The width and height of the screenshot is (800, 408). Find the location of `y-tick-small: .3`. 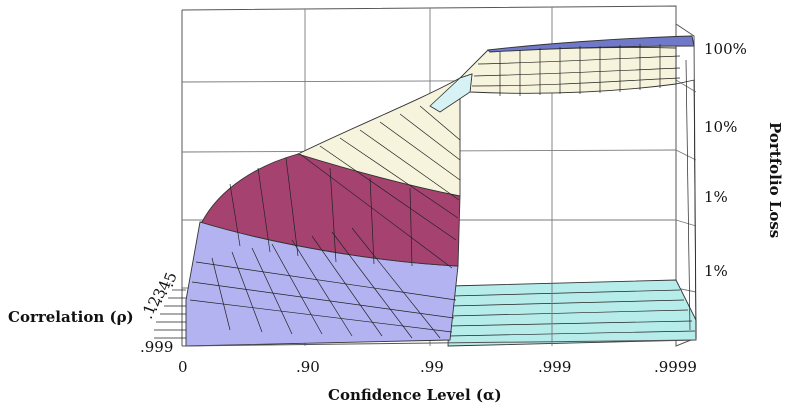

y-tick-small: .3 is located at coordinates (159, 296).